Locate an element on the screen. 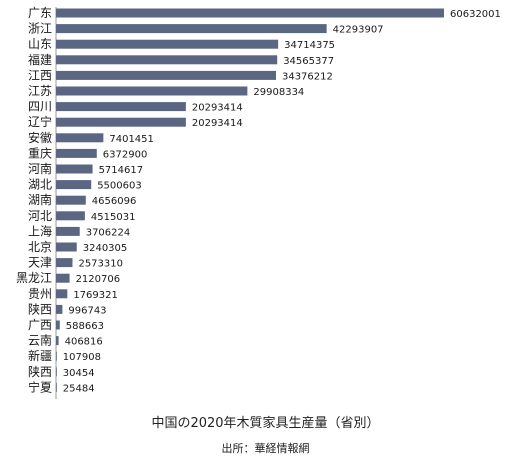  value-label: 34565377 is located at coordinates (308, 61).